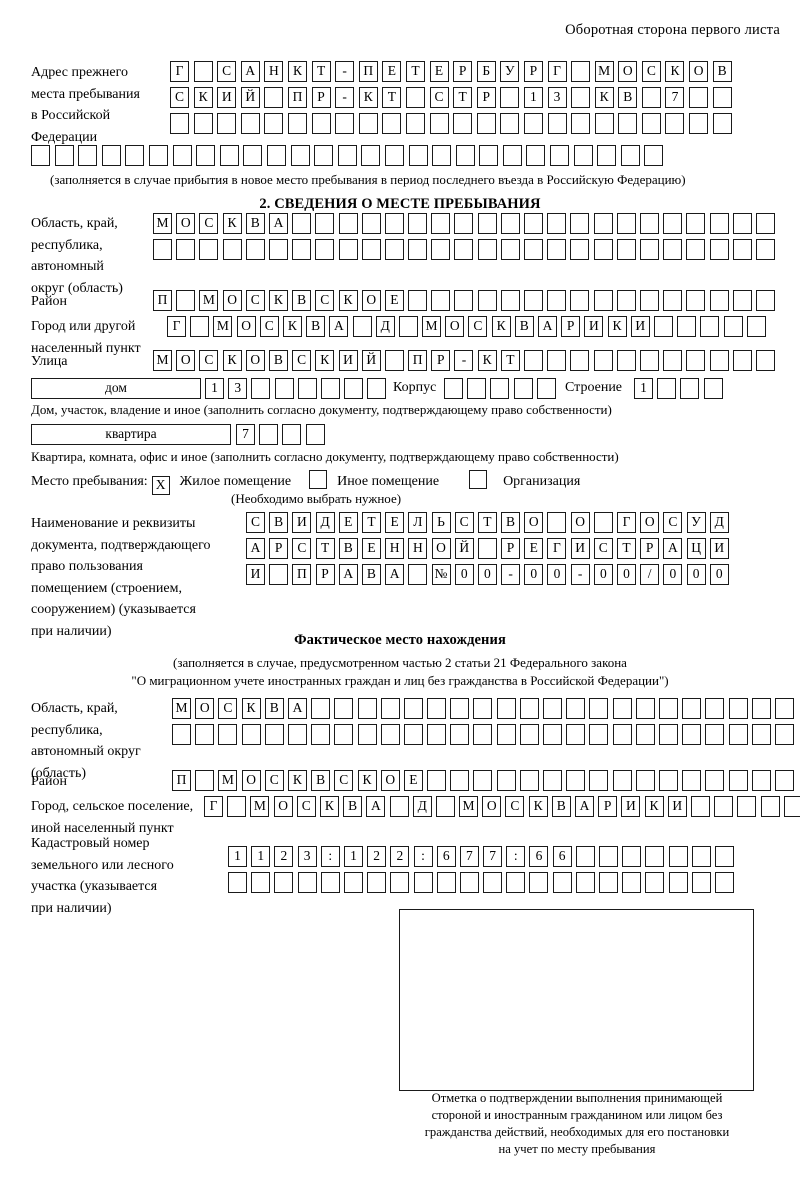 The image size is (800, 1180). Describe the element at coordinates (348, 522) in the screenshot. I see `char-cell: Е` at that location.